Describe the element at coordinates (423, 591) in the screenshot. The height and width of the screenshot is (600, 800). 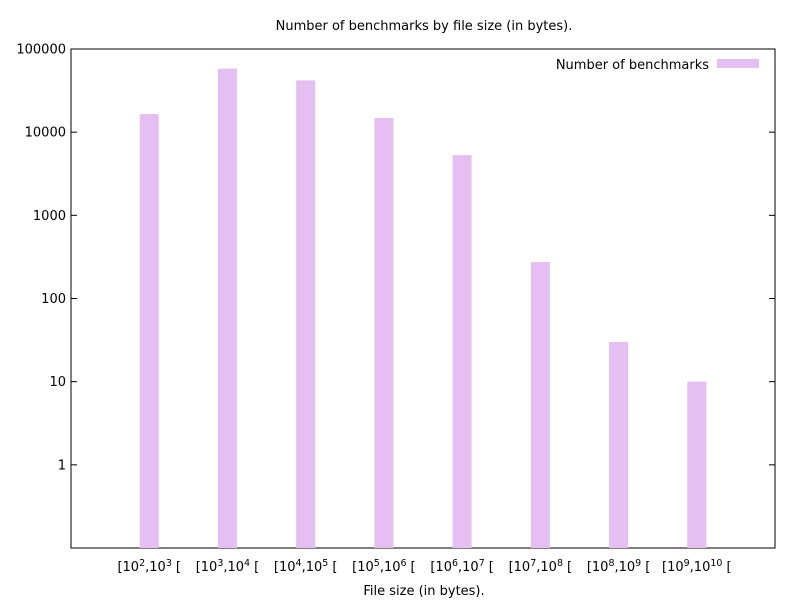
I see `x-axis-label: File size (in bytes).` at that location.